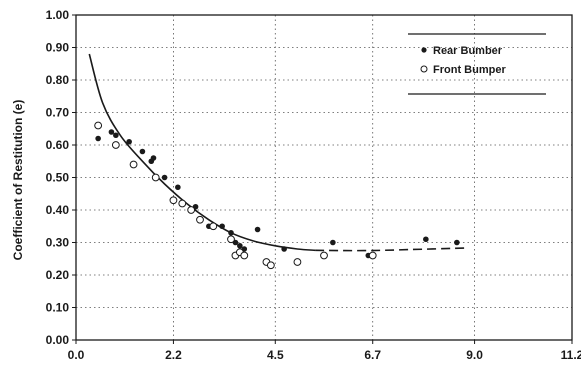 This screenshot has height=370, width=581. What do you see at coordinates (571, 355) in the screenshot?
I see `x-tick-label: 11.2` at bounding box center [571, 355].